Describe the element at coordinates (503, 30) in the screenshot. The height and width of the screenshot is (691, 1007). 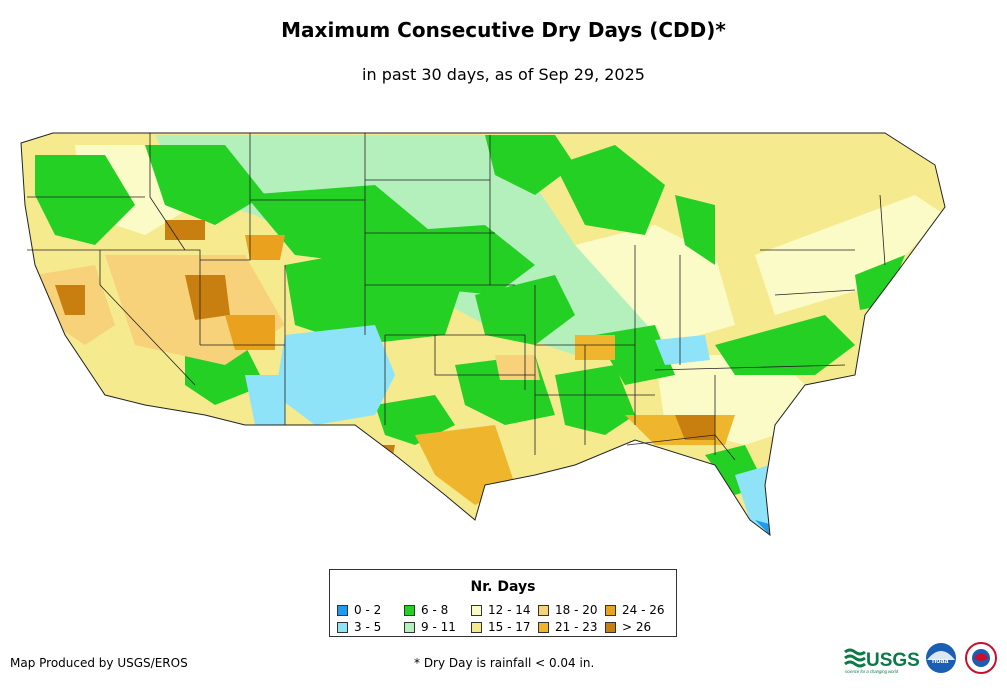
I see `map-title: Maximum Consecutive Dry Days (CDD)*` at that location.